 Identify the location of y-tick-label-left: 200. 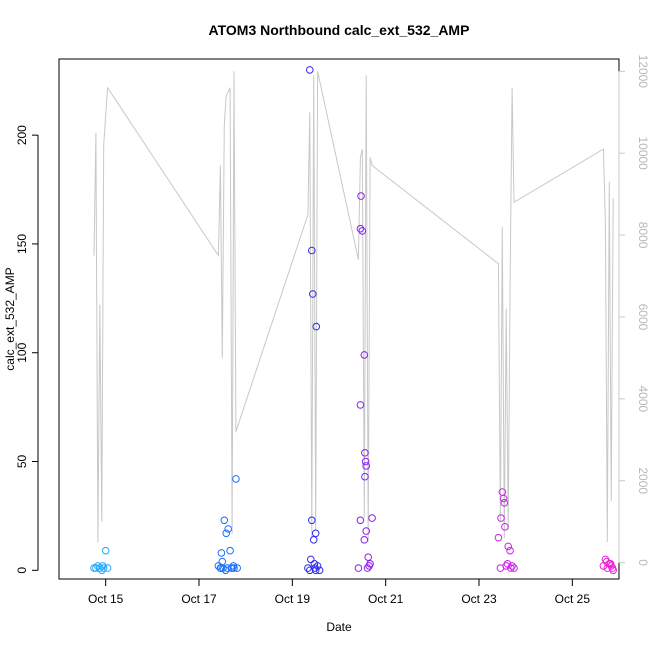
(22, 135).